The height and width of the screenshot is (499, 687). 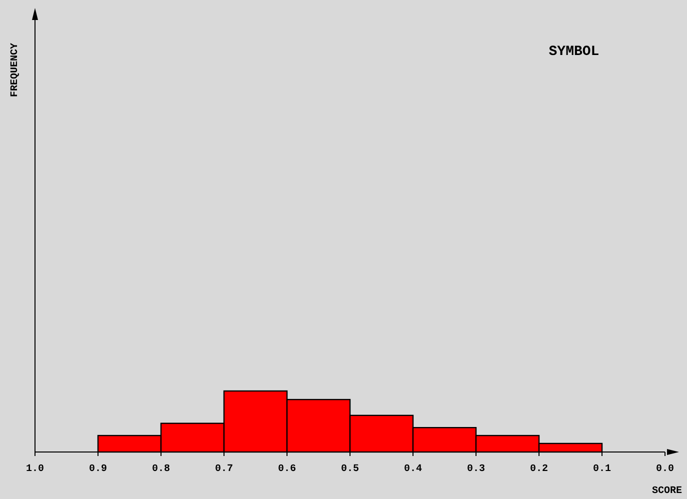 I want to click on x-tick-label: 0.7, so click(x=224, y=469).